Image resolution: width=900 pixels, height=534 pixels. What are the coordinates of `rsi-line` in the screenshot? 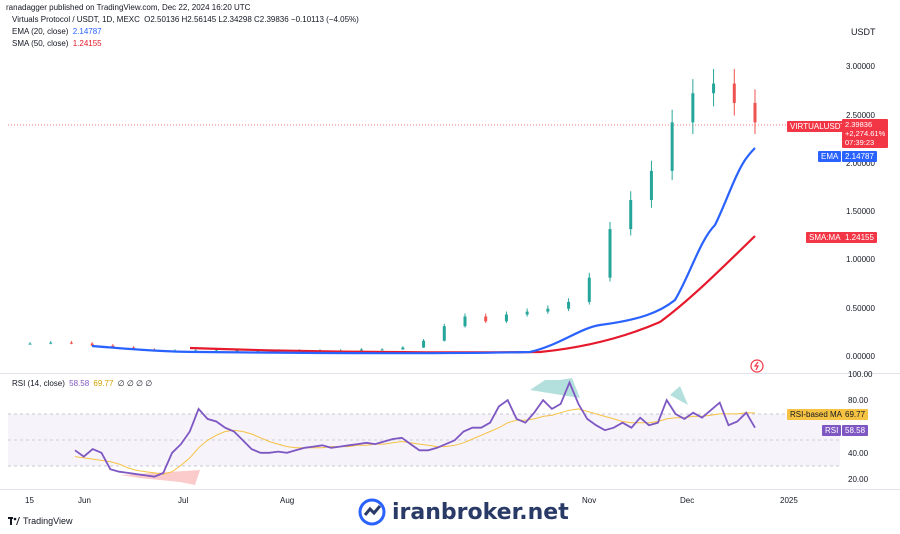 It's located at (415, 429).